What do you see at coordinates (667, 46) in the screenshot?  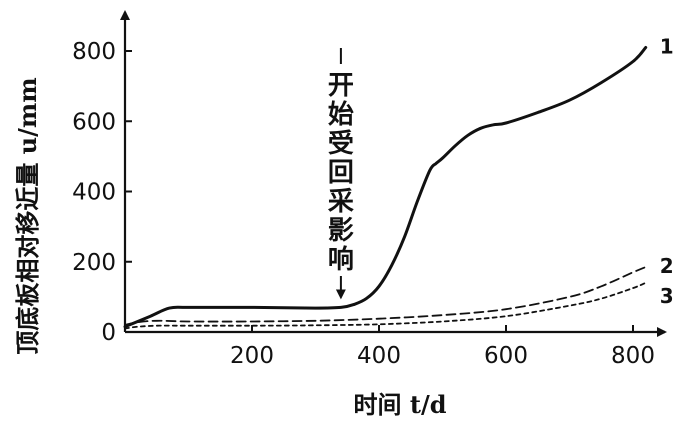 I see `series-label-1: 1` at bounding box center [667, 46].